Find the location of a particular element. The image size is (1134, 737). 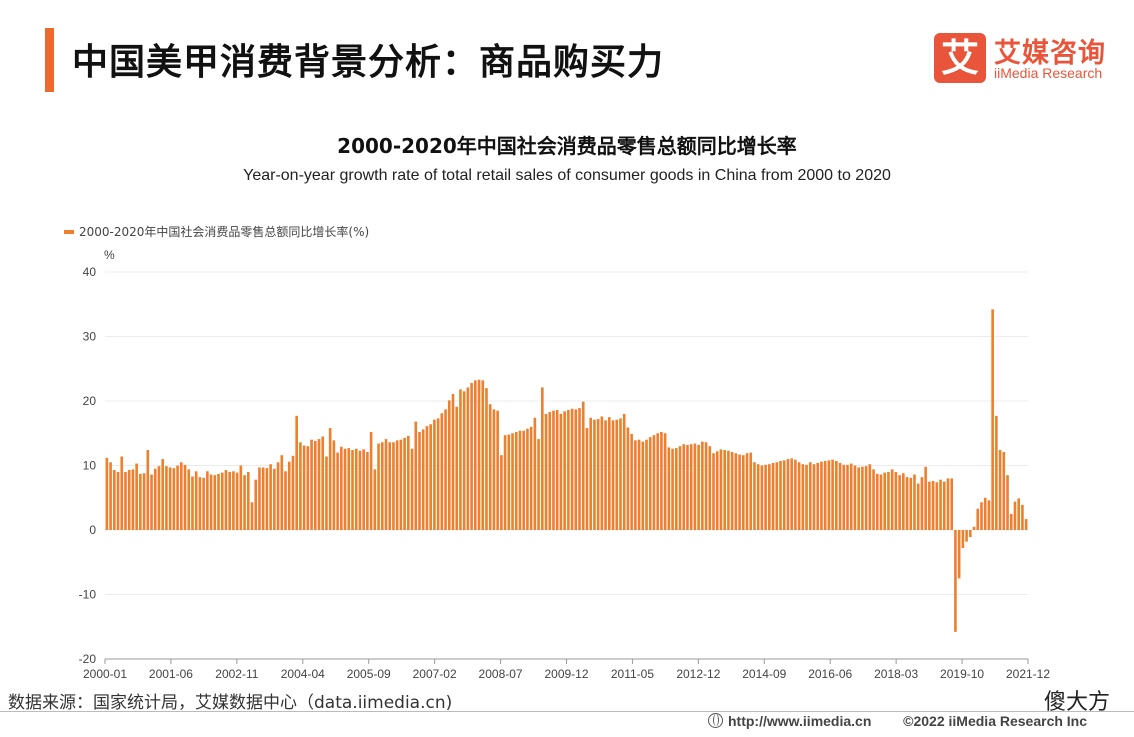

footer-divider is located at coordinates (567, 711).